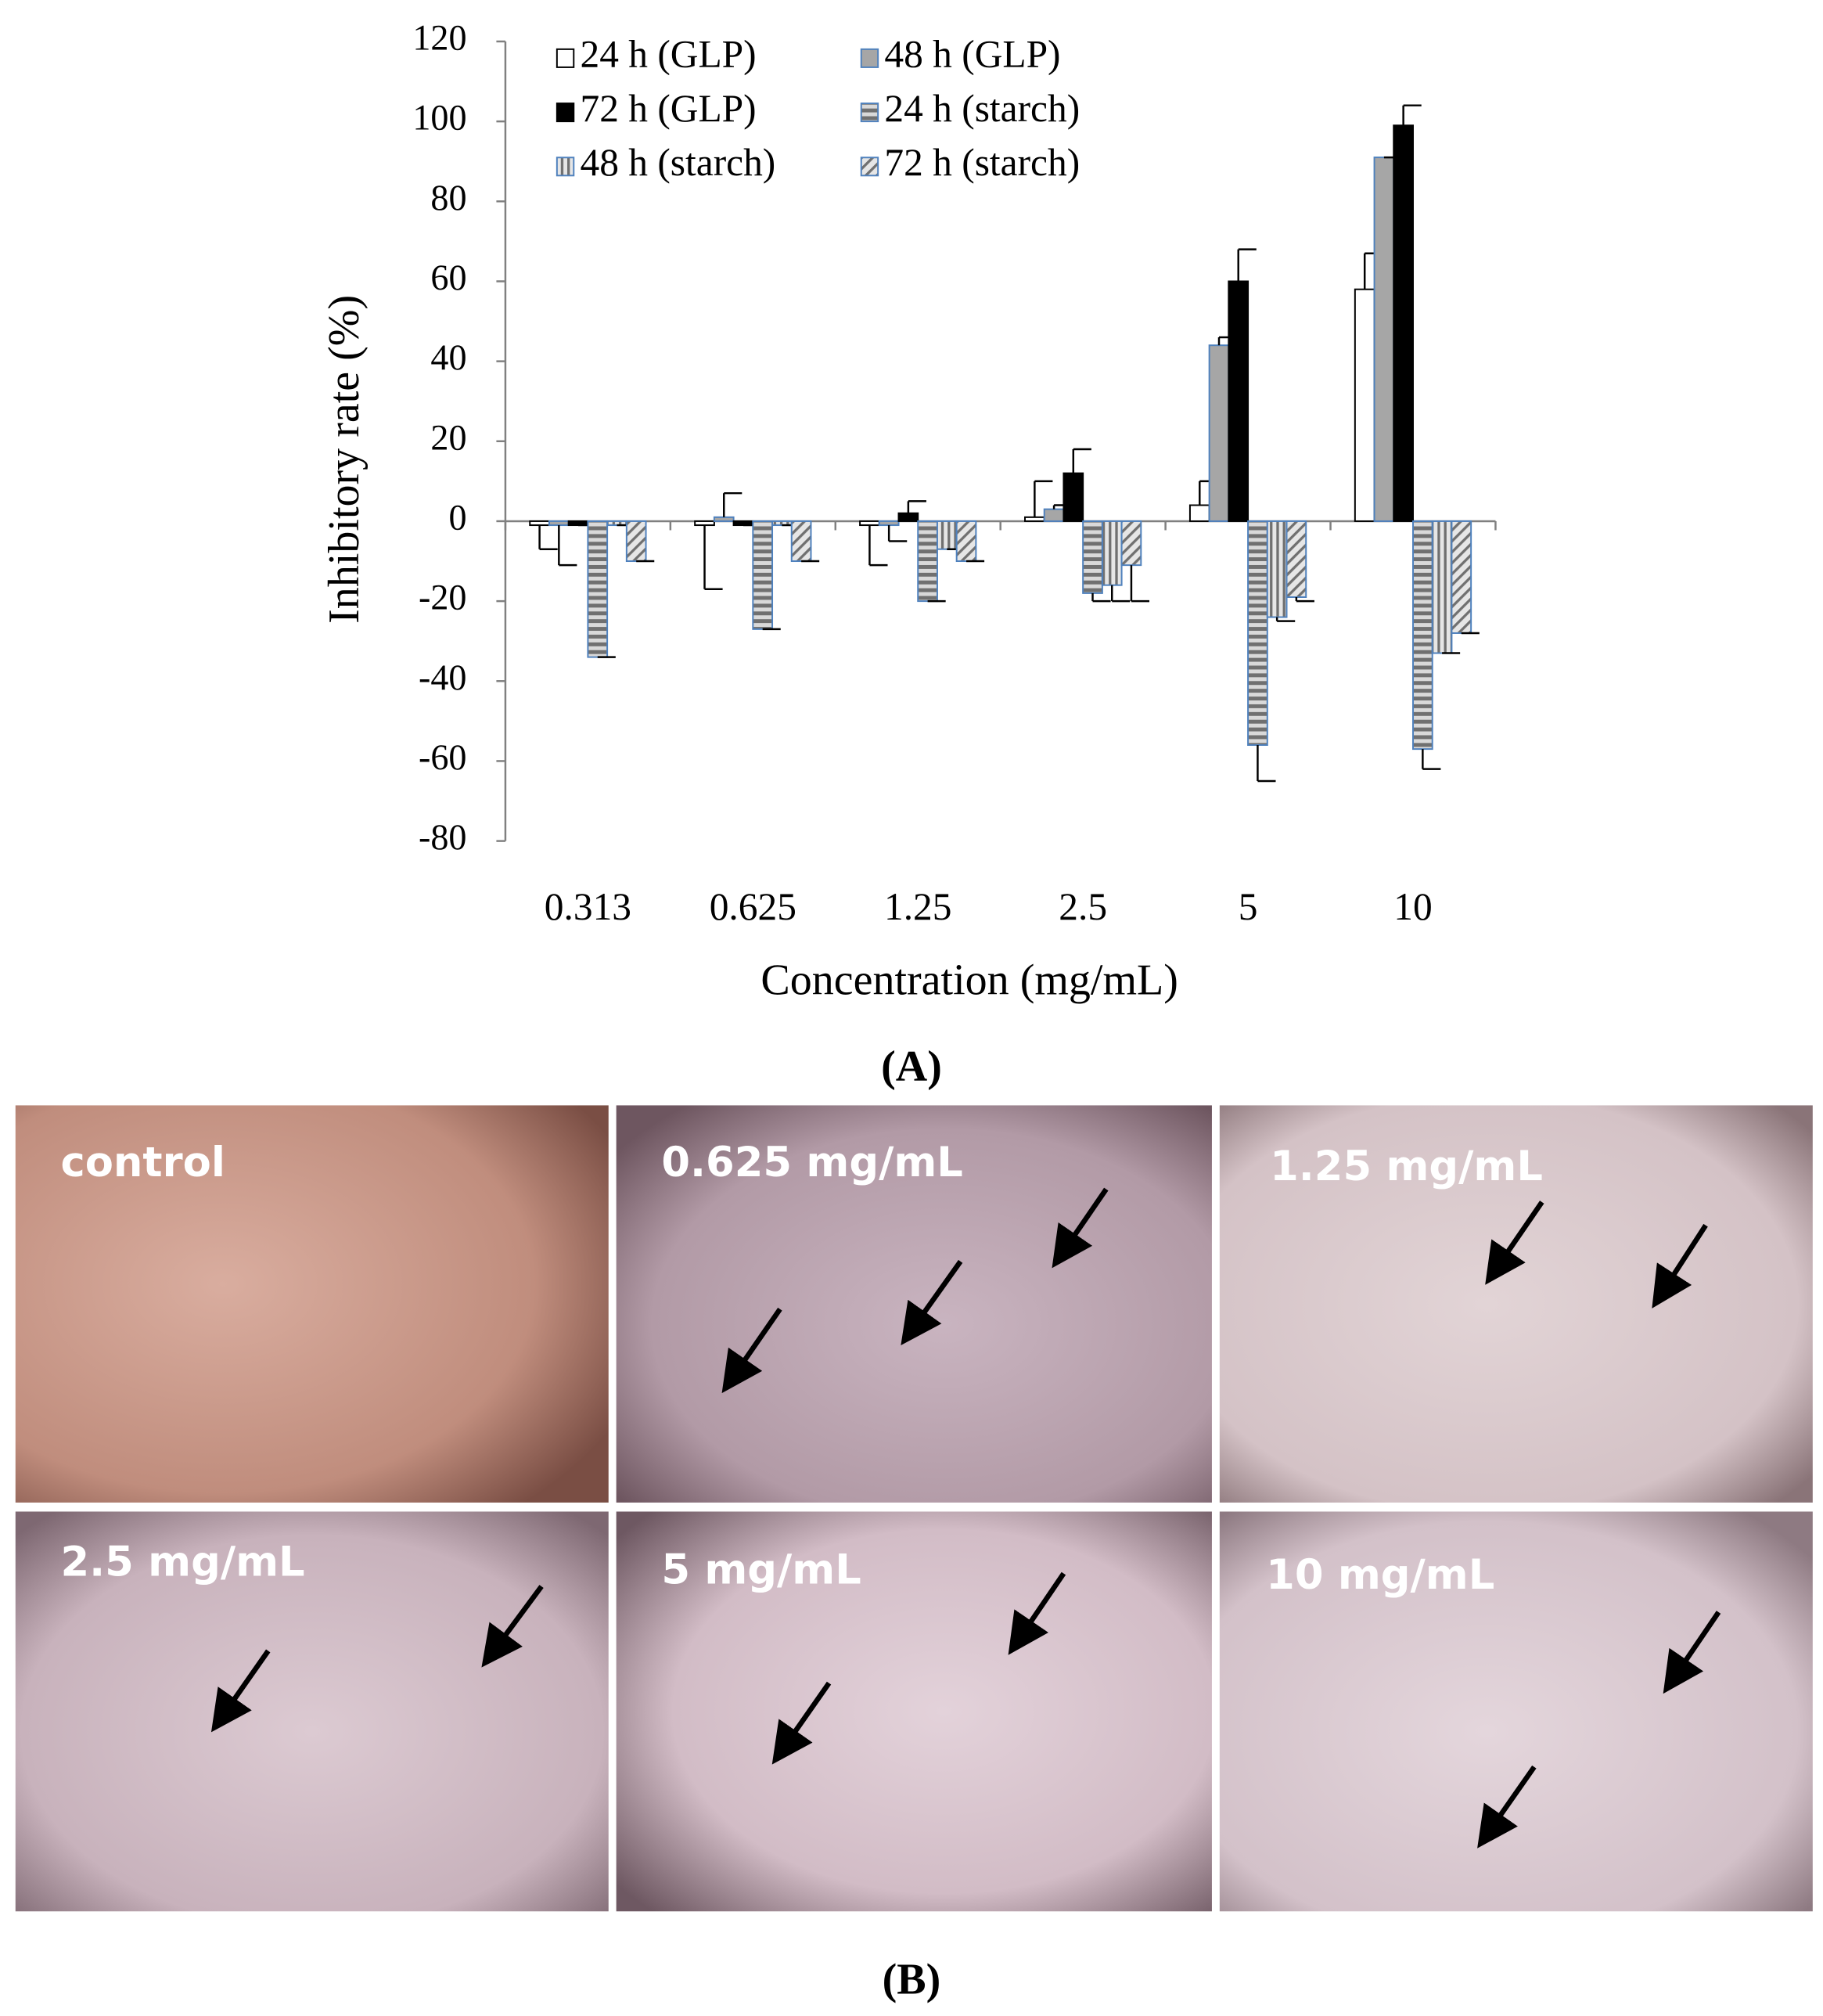  Describe the element at coordinates (142, 1162) in the screenshot. I see `micrograph-label: control` at that location.